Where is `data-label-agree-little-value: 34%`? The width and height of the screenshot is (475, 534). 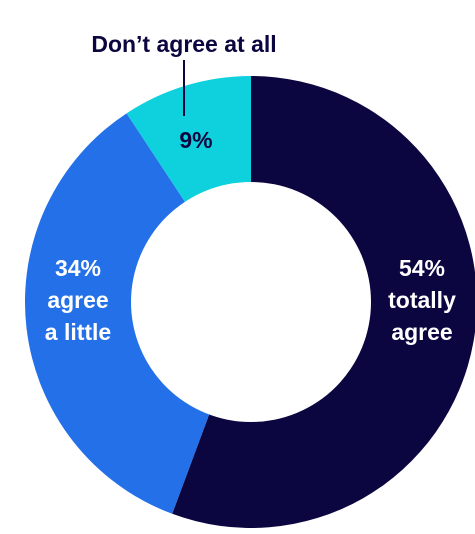 data-label-agree-little-value: 34% is located at coordinates (78, 268).